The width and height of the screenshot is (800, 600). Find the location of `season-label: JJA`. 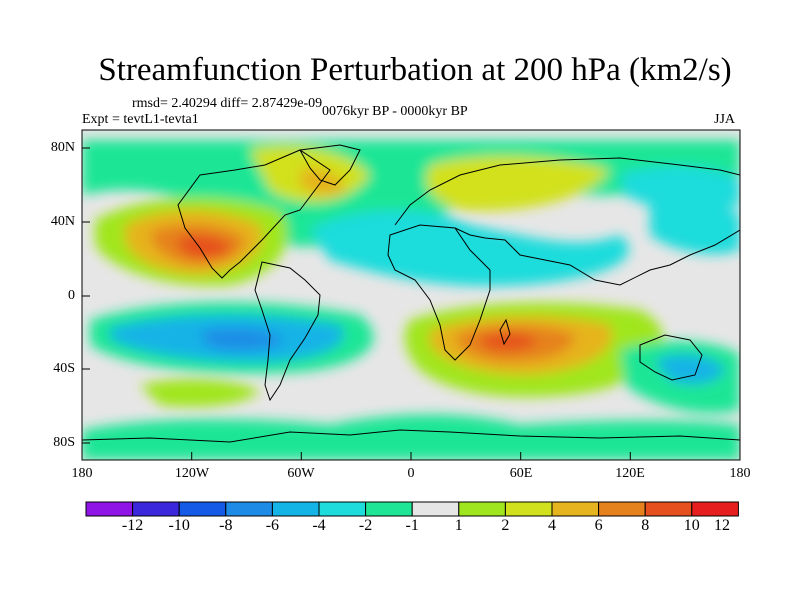

season-label: JJA is located at coordinates (725, 119).